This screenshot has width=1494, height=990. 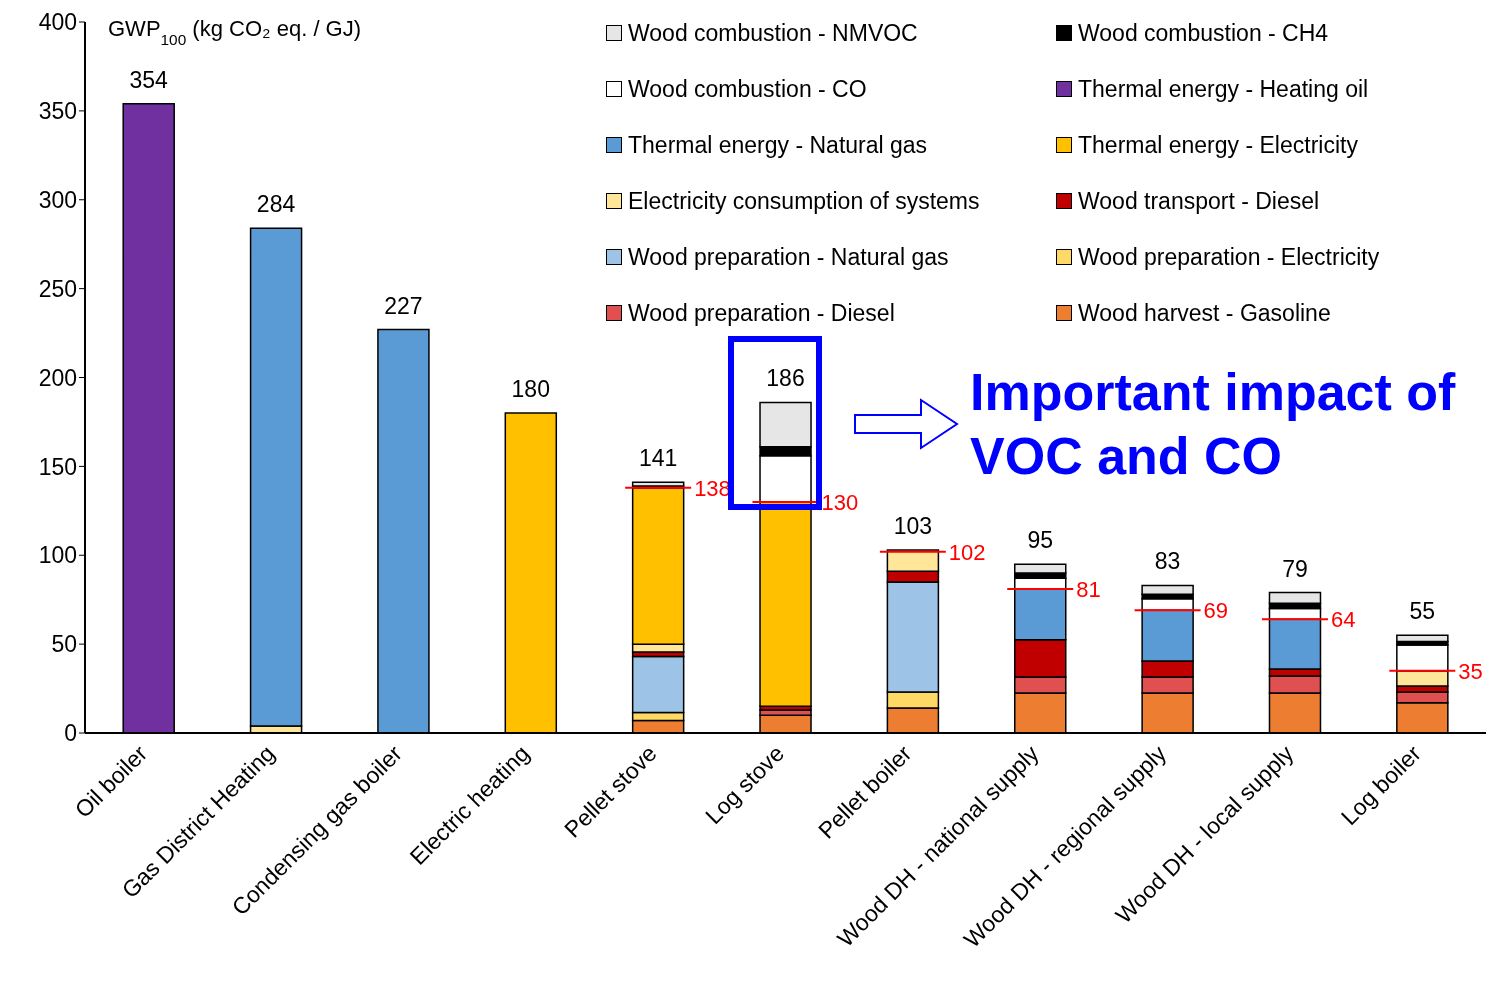 What do you see at coordinates (778, 145) in the screenshot?
I see `legend-label: Thermal energy - Natural gas` at bounding box center [778, 145].